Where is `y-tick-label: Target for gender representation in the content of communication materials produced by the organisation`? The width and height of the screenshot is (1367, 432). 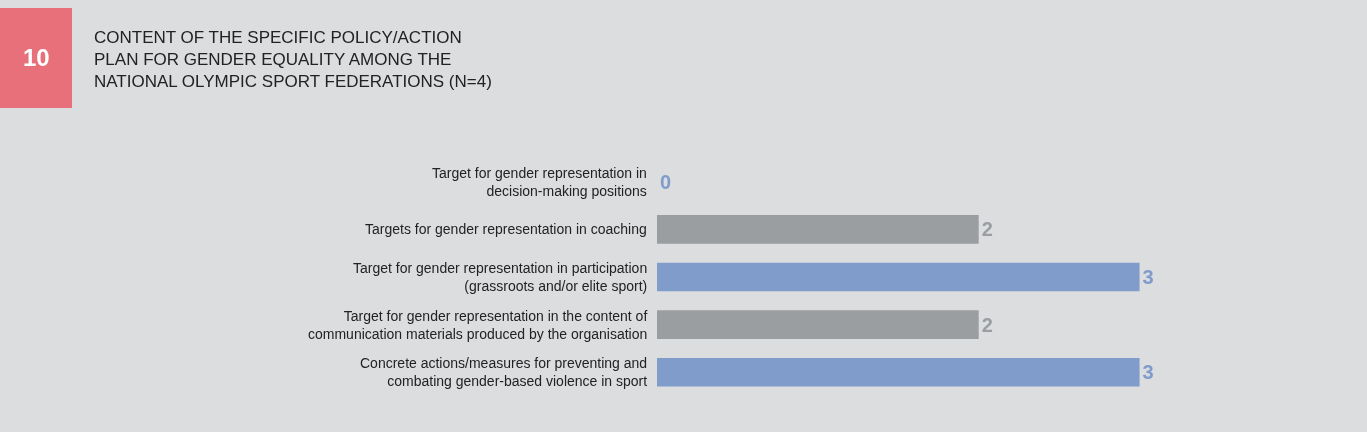
y-tick-label: Target for gender representation in the content of communication materials produced by the organisation is located at coordinates (478, 325).